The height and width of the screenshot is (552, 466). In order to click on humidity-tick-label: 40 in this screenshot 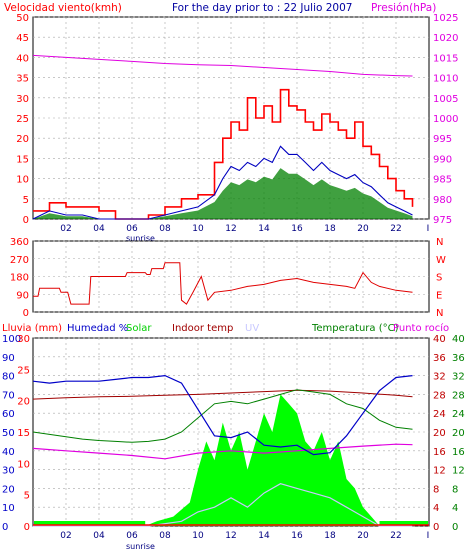, I will do `click(8, 452)`.